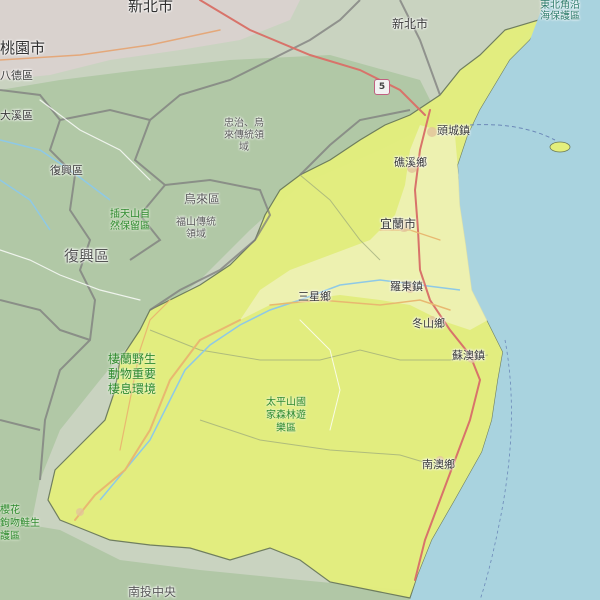 The height and width of the screenshot is (600, 600). Describe the element at coordinates (453, 130) in the screenshot. I see `label-toucheng: 頭城鎮` at that location.